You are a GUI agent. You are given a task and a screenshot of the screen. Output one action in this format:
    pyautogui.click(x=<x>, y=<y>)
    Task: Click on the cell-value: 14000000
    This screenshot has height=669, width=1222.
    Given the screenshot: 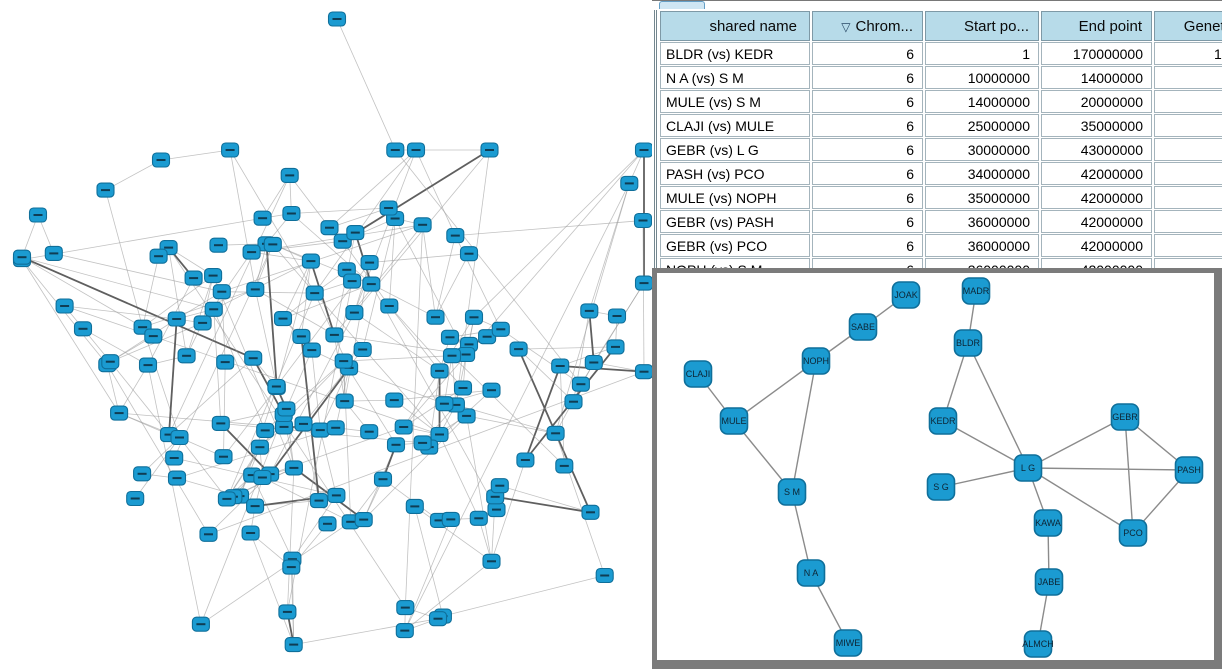 What is the action you would take?
    pyautogui.click(x=982, y=101)
    